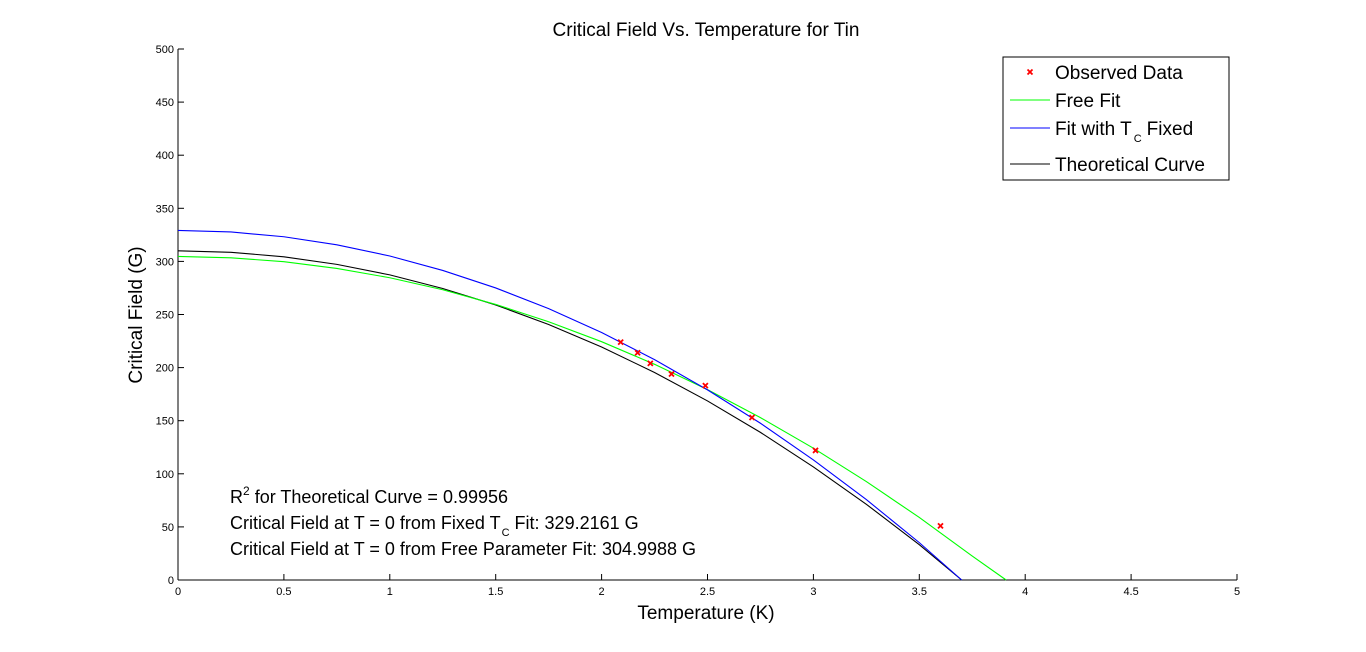 The width and height of the screenshot is (1366, 652). Describe the element at coordinates (1088, 101) in the screenshot. I see `legend-label: Free Fit` at that location.